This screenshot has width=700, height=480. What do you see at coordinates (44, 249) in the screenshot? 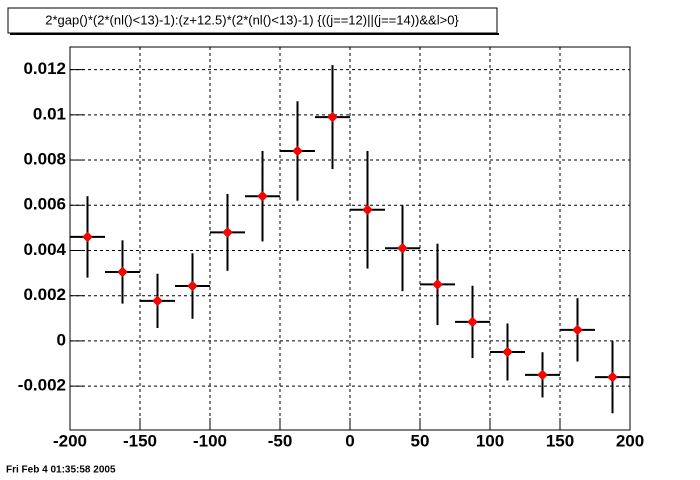
I see `y-tick-label: 0.004` at bounding box center [44, 249].